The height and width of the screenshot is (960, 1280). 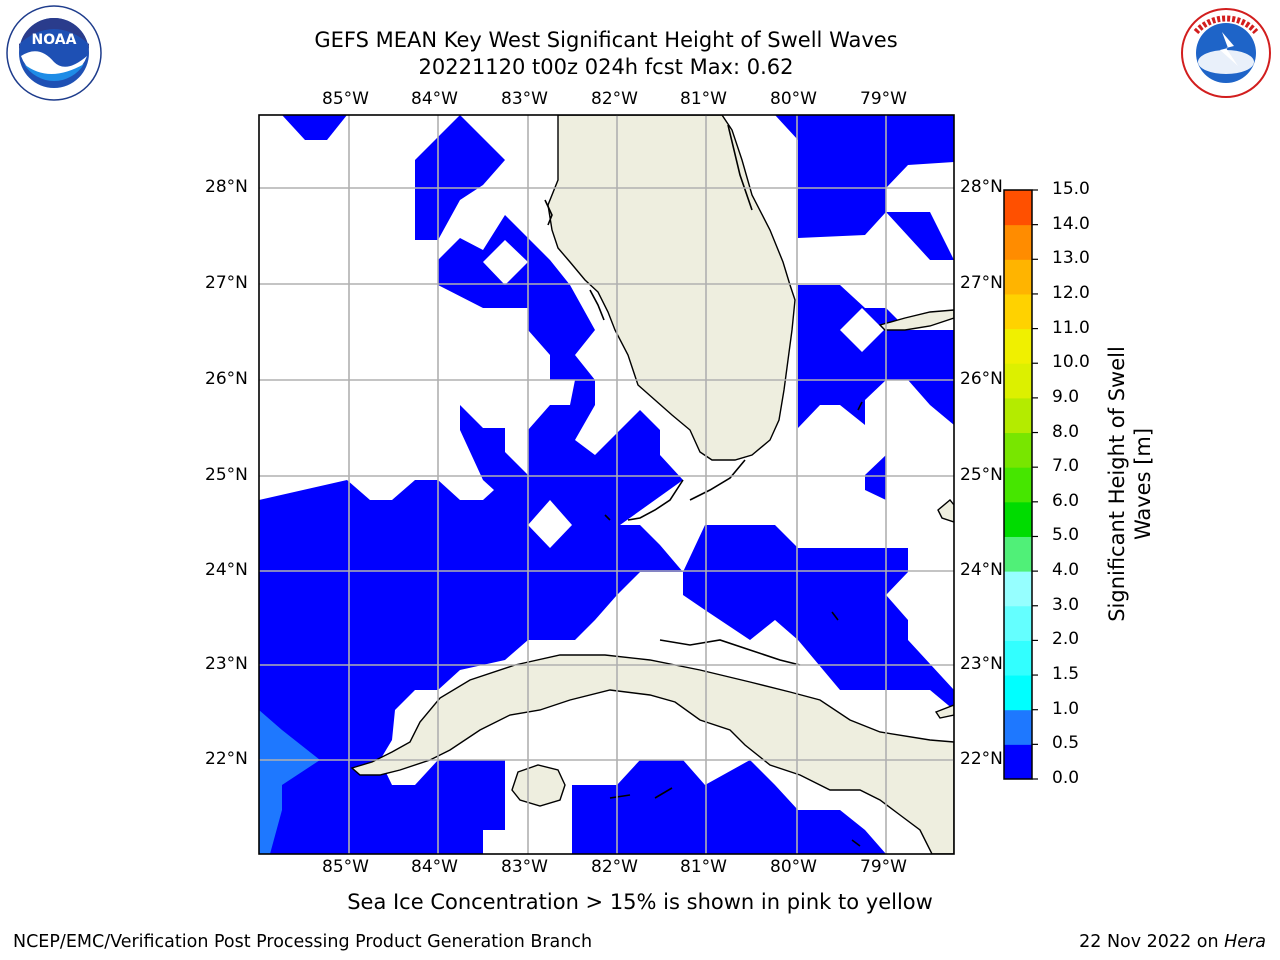 What do you see at coordinates (1066, 500) in the screenshot?
I see `colorbar-level-label: 6.0` at bounding box center [1066, 500].